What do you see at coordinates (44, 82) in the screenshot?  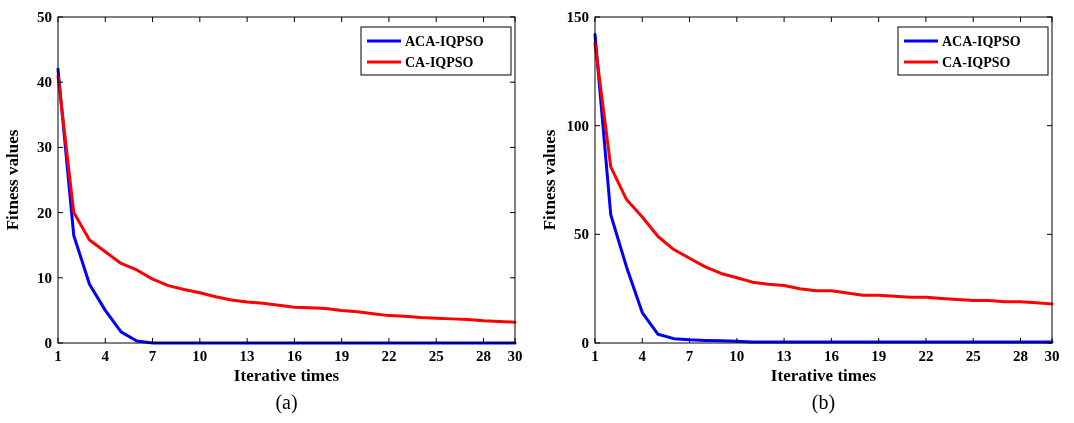 I see `y-tick-label: 40` at bounding box center [44, 82].